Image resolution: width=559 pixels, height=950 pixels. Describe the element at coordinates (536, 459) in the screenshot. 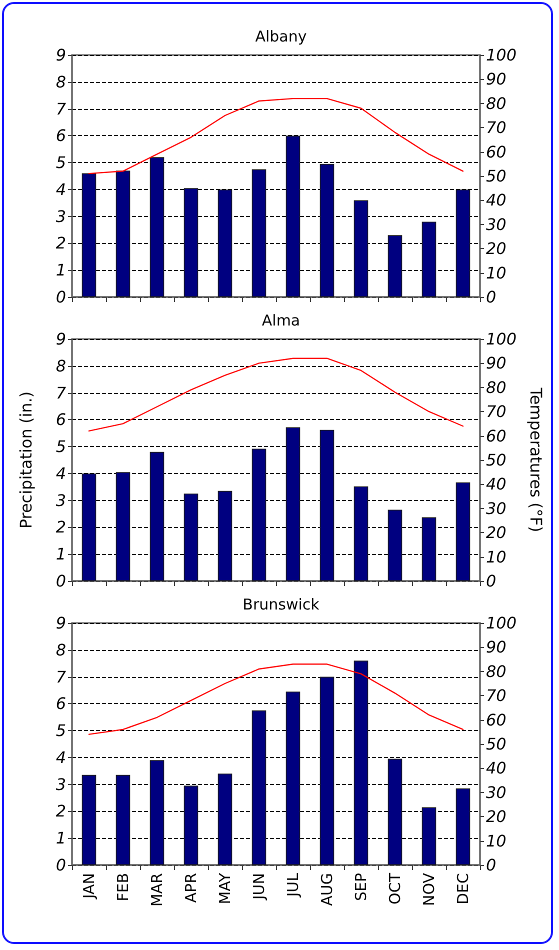

I see `y2-axis-title: Temperatures (°F)` at that location.